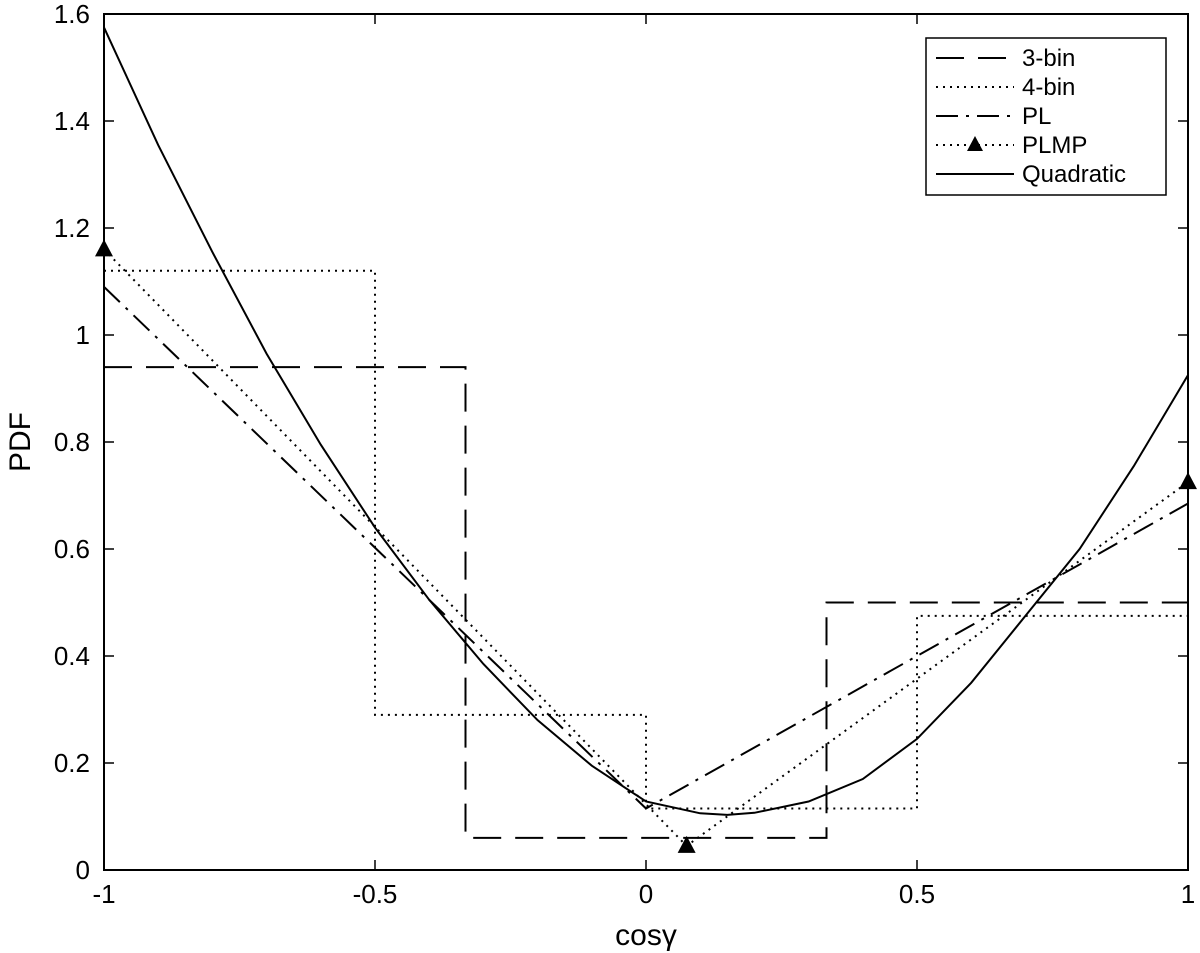 This screenshot has width=1200, height=953. Describe the element at coordinates (686, 844) in the screenshot. I see `plmp-marker` at that location.